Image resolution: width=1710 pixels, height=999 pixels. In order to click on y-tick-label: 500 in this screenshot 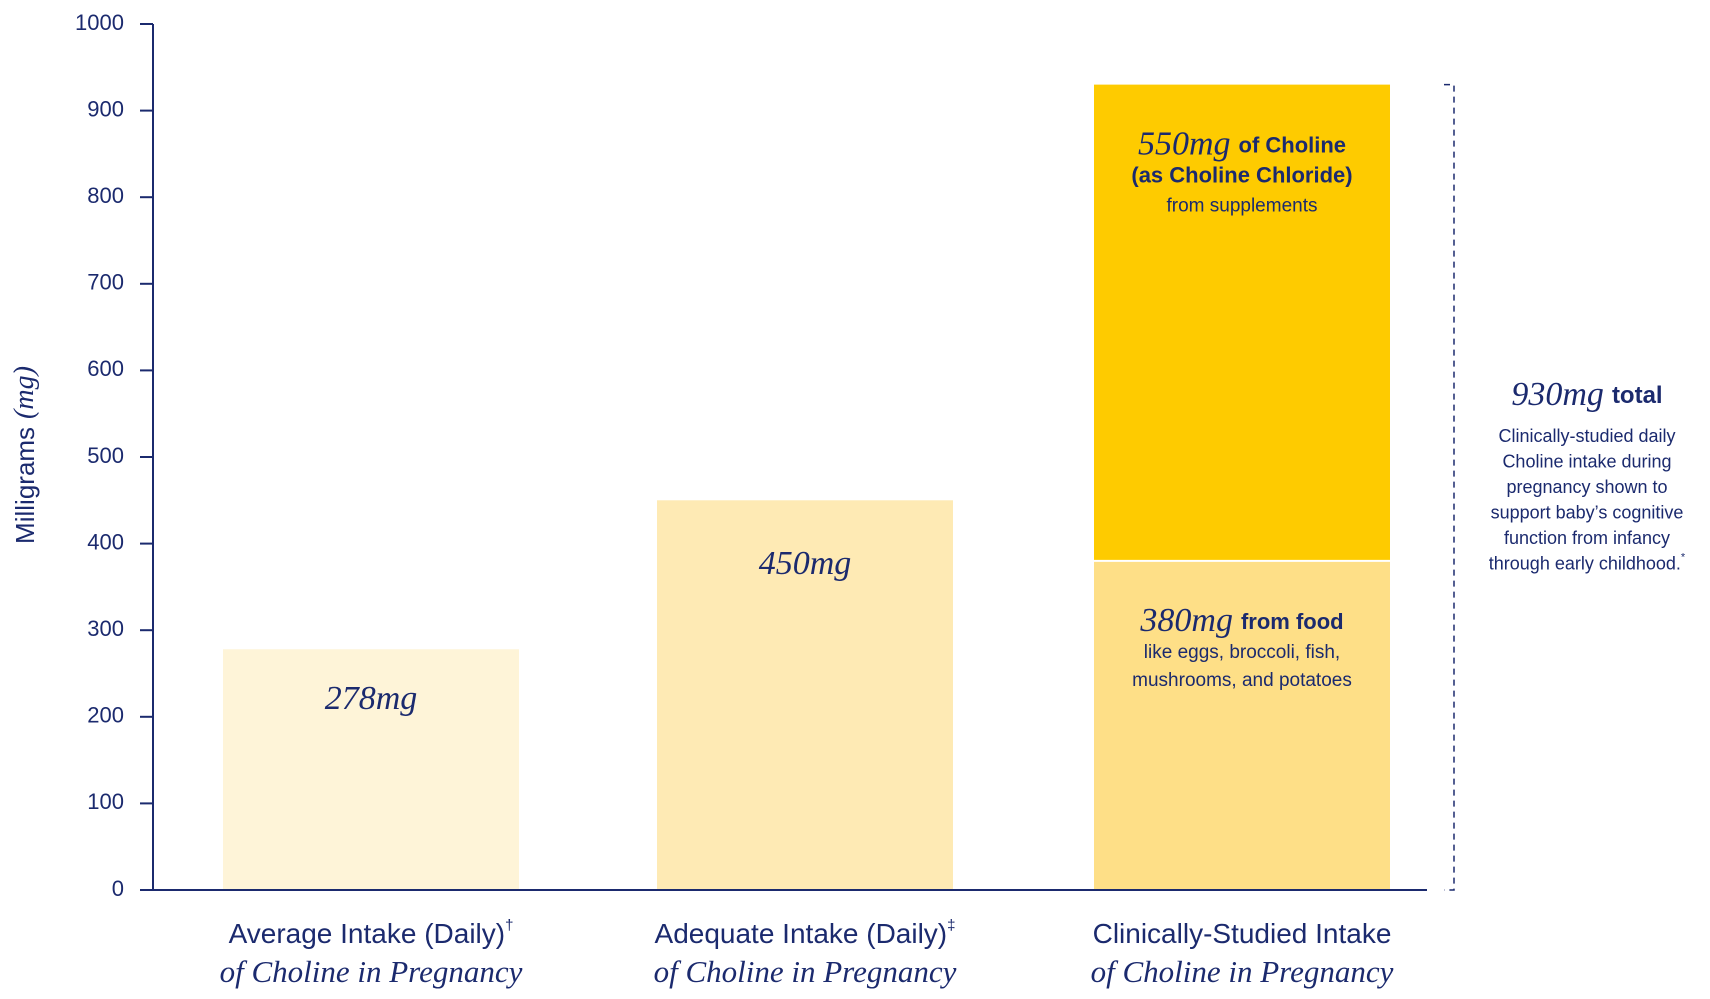, I will do `click(105, 455)`.